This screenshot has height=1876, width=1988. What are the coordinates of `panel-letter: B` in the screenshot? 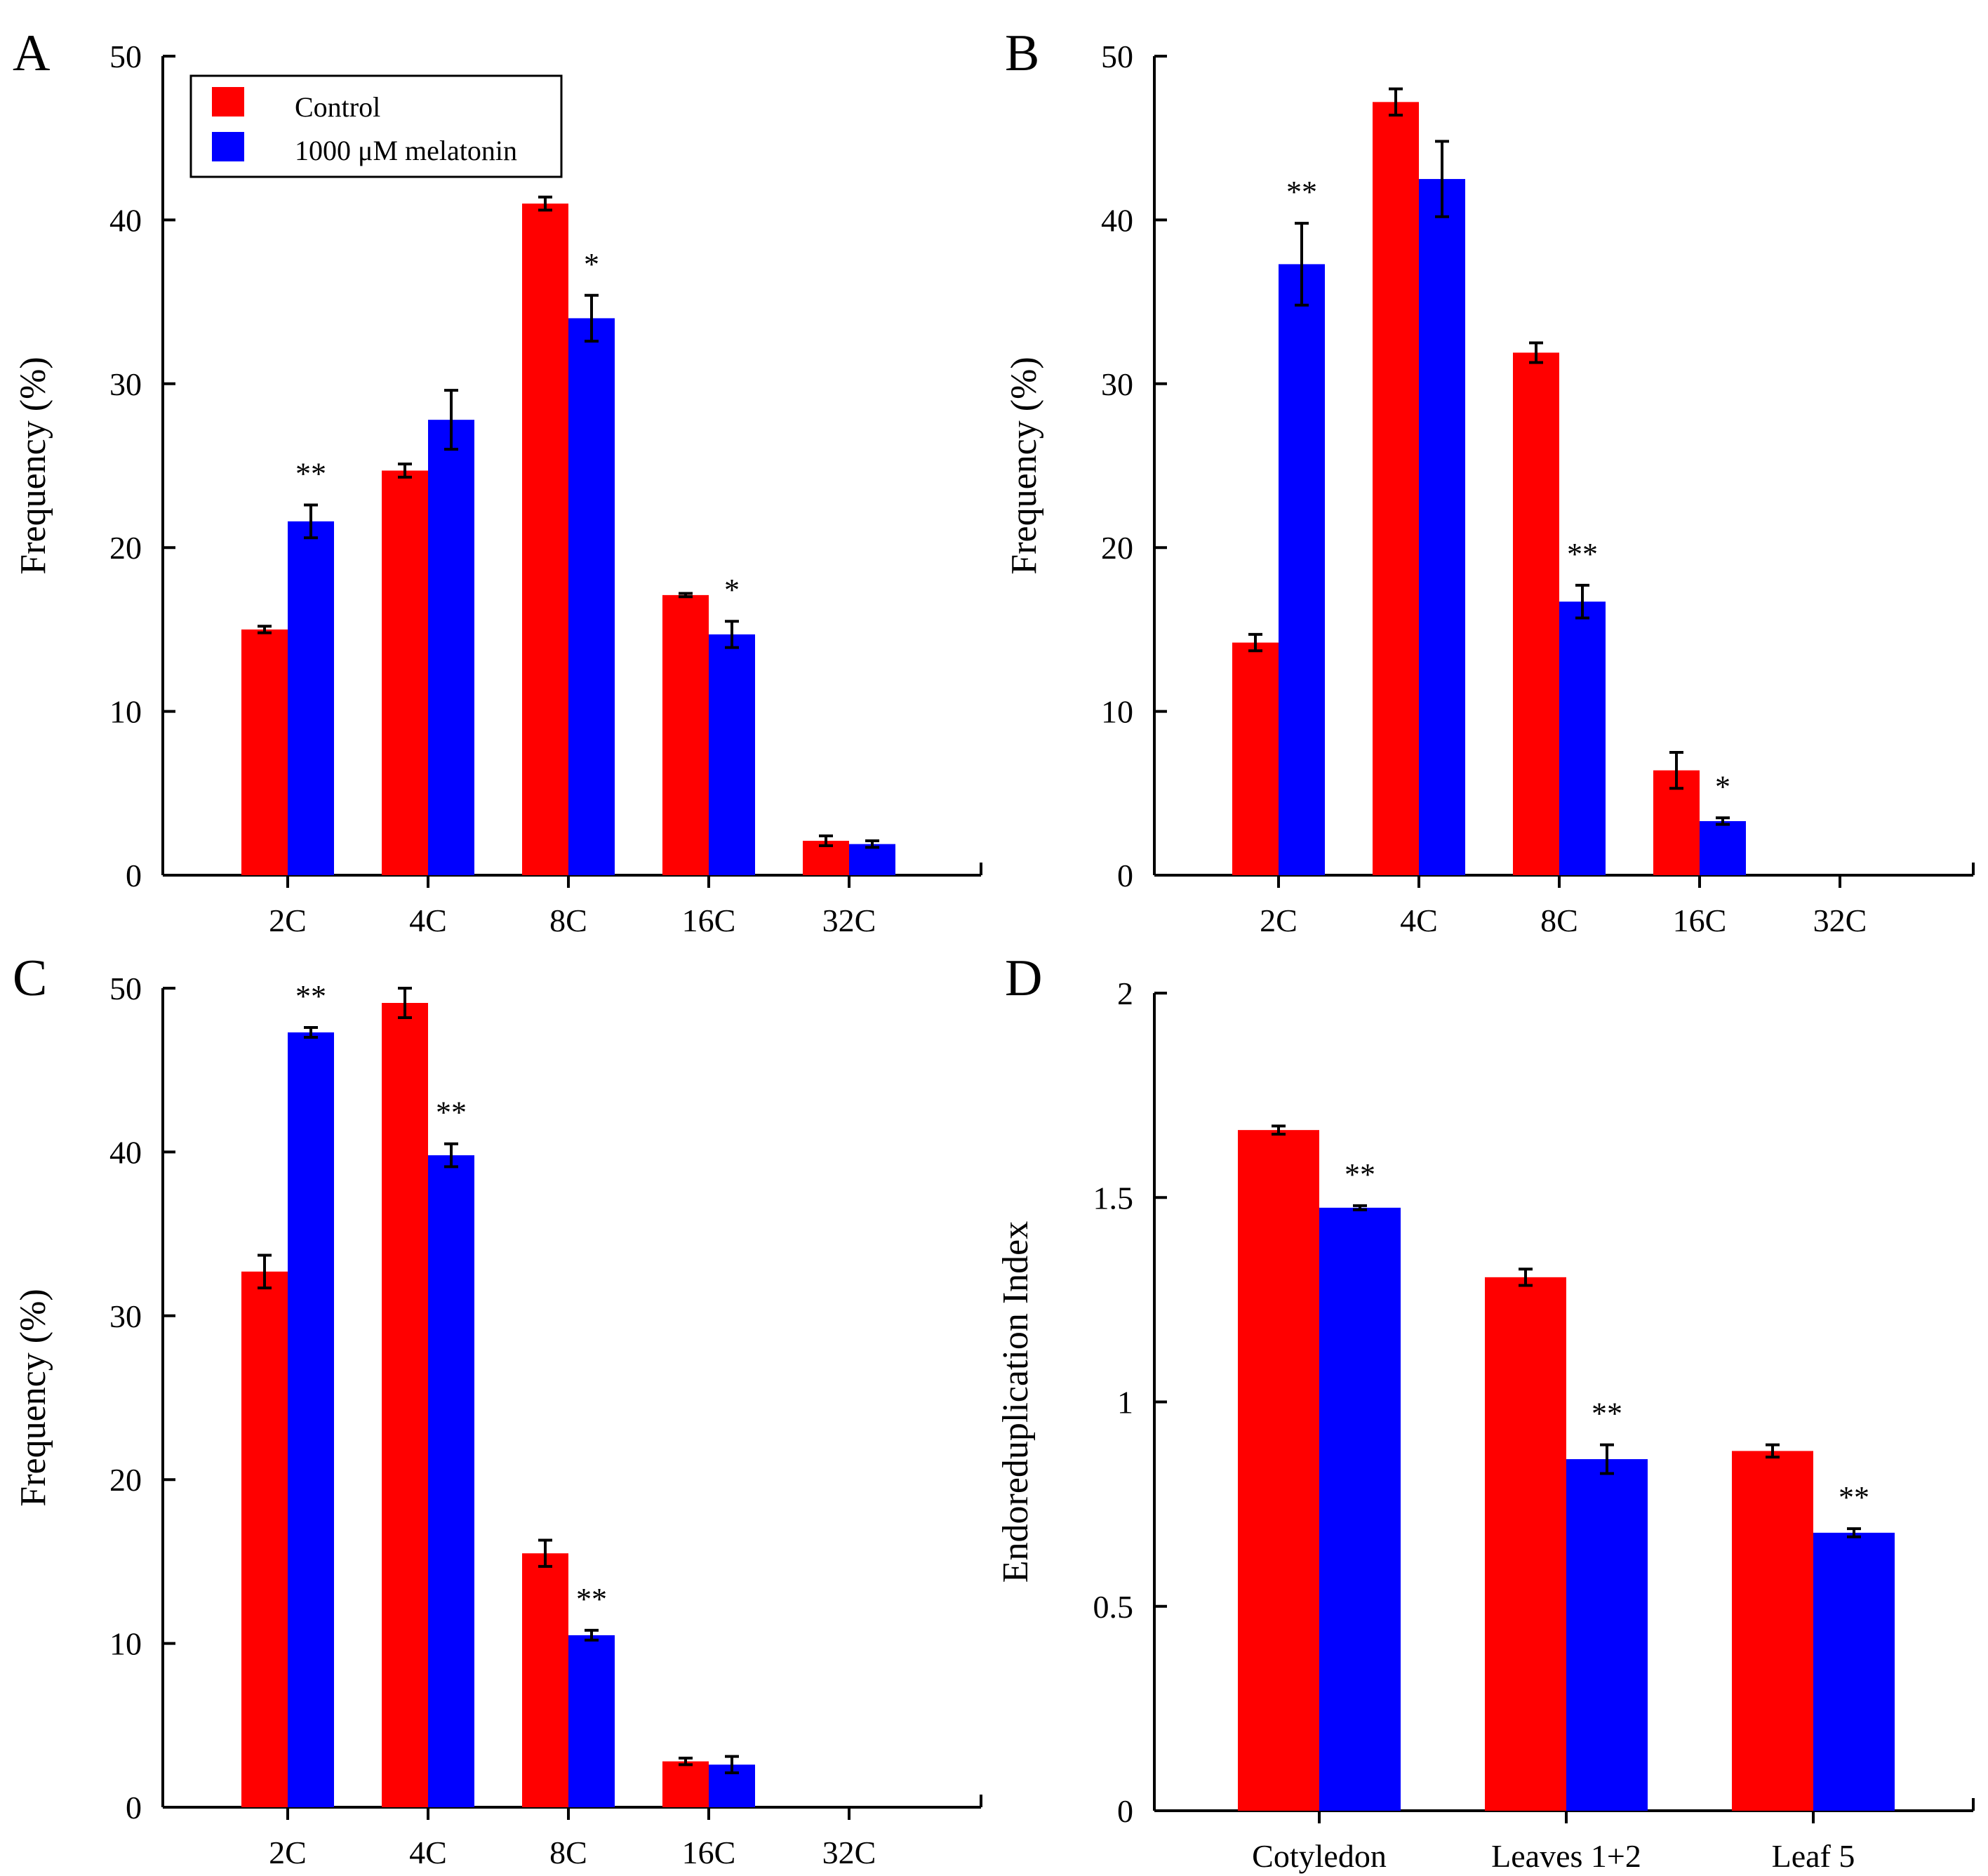 It's located at (1022, 53).